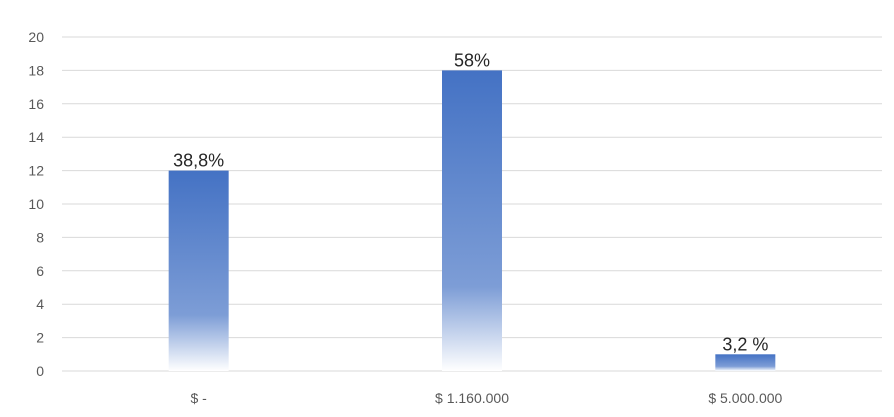 This screenshot has height=417, width=894. Describe the element at coordinates (198, 161) in the screenshot. I see `data-label-0: 38,8%` at that location.